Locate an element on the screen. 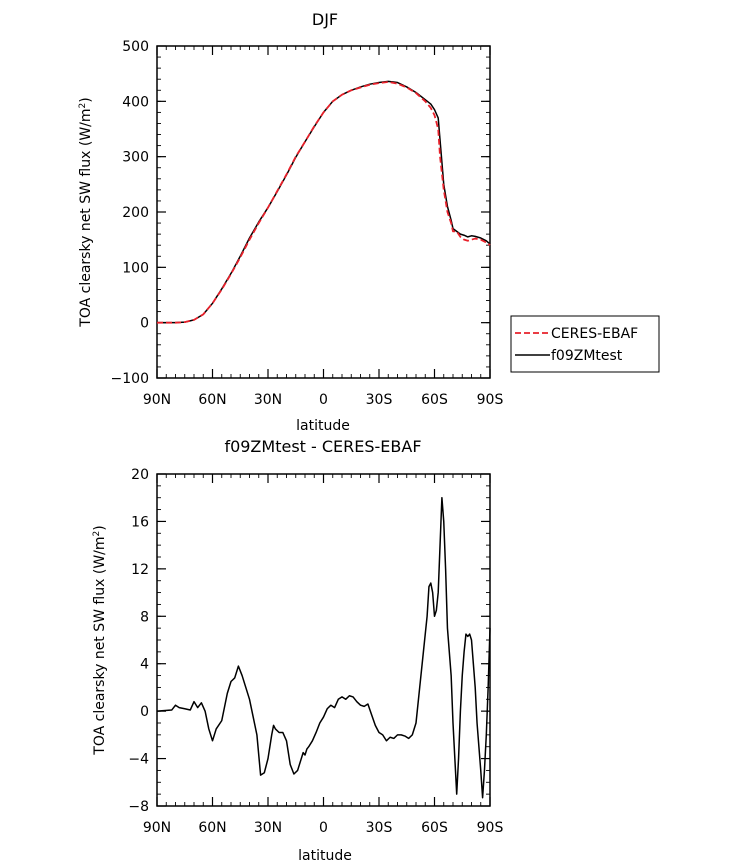 The height and width of the screenshot is (866, 733). y-axis-label-top: TOA clearsky net SW flux (W/m2) is located at coordinates (86, 212).